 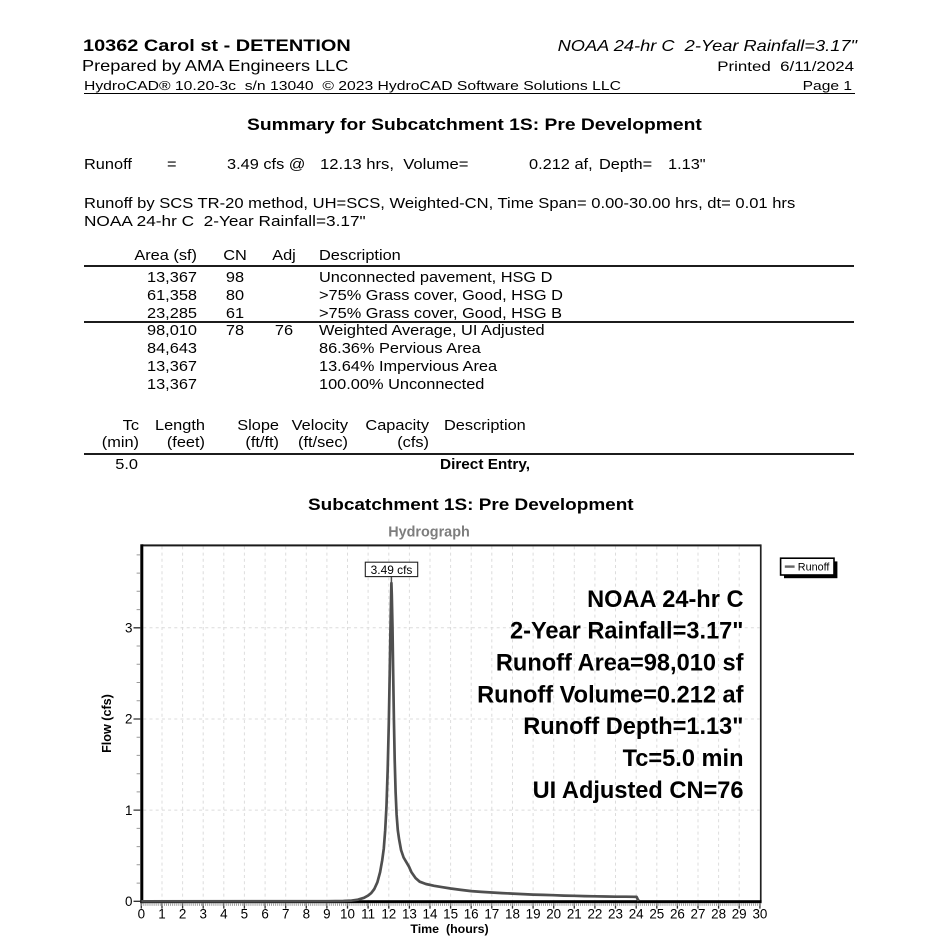 I want to click on svg-text: 10, so click(x=347, y=913).